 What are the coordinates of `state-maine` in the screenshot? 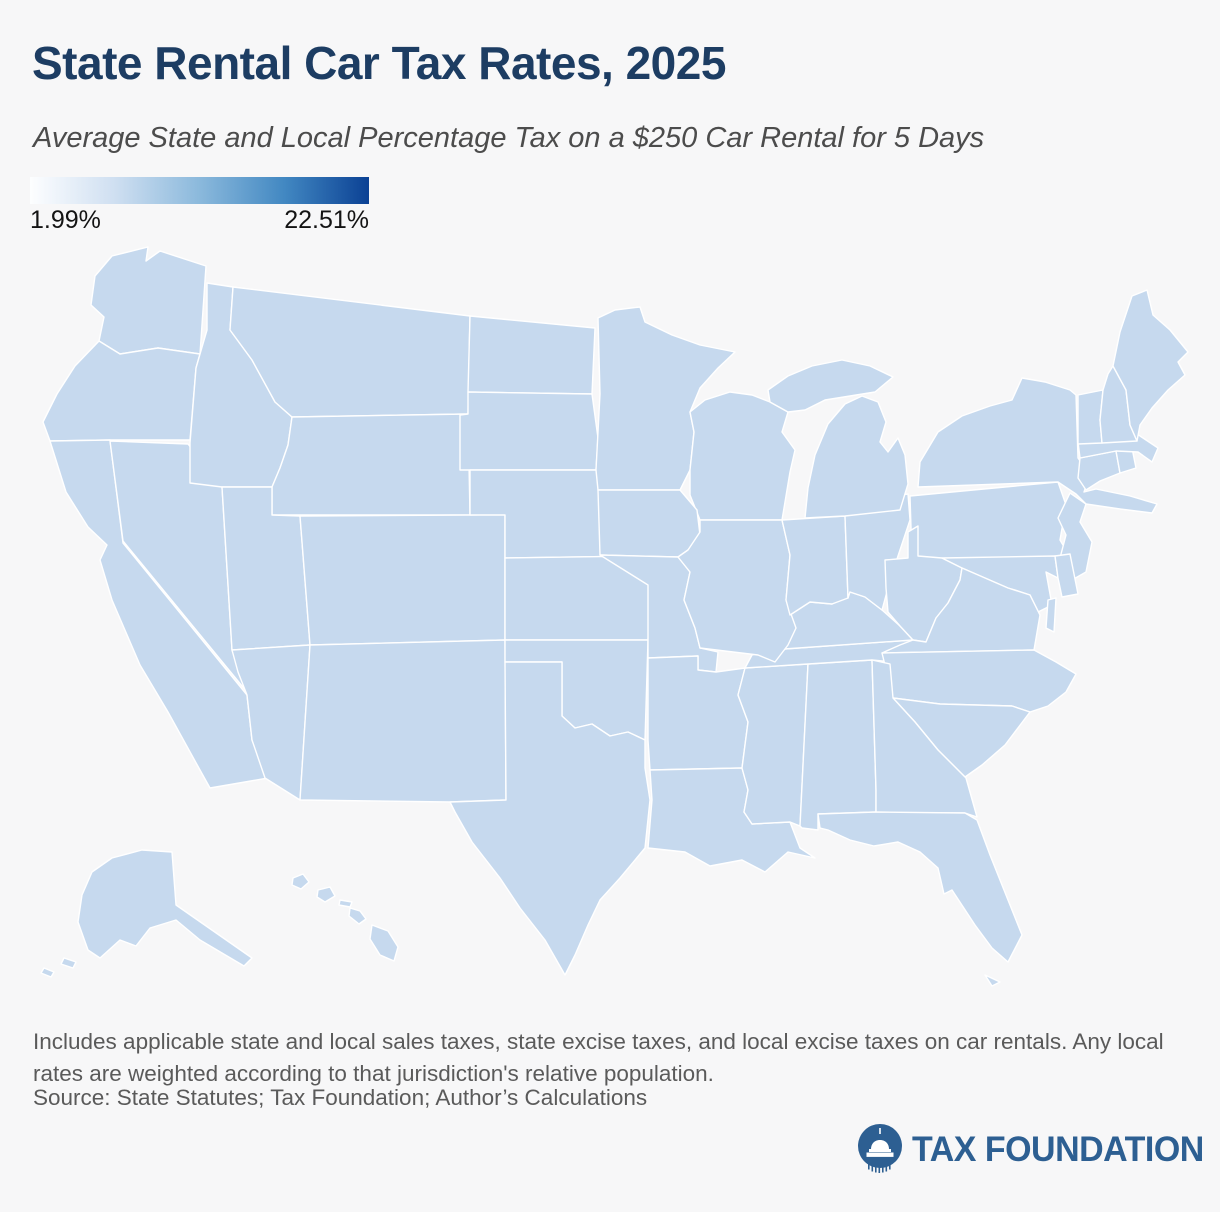 It's located at (1150, 365).